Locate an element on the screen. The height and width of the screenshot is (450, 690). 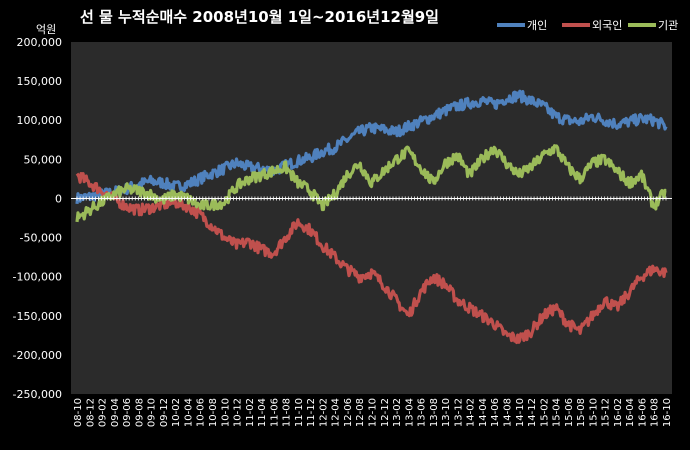
x-tick-label: 10-08 is located at coordinates (213, 412).